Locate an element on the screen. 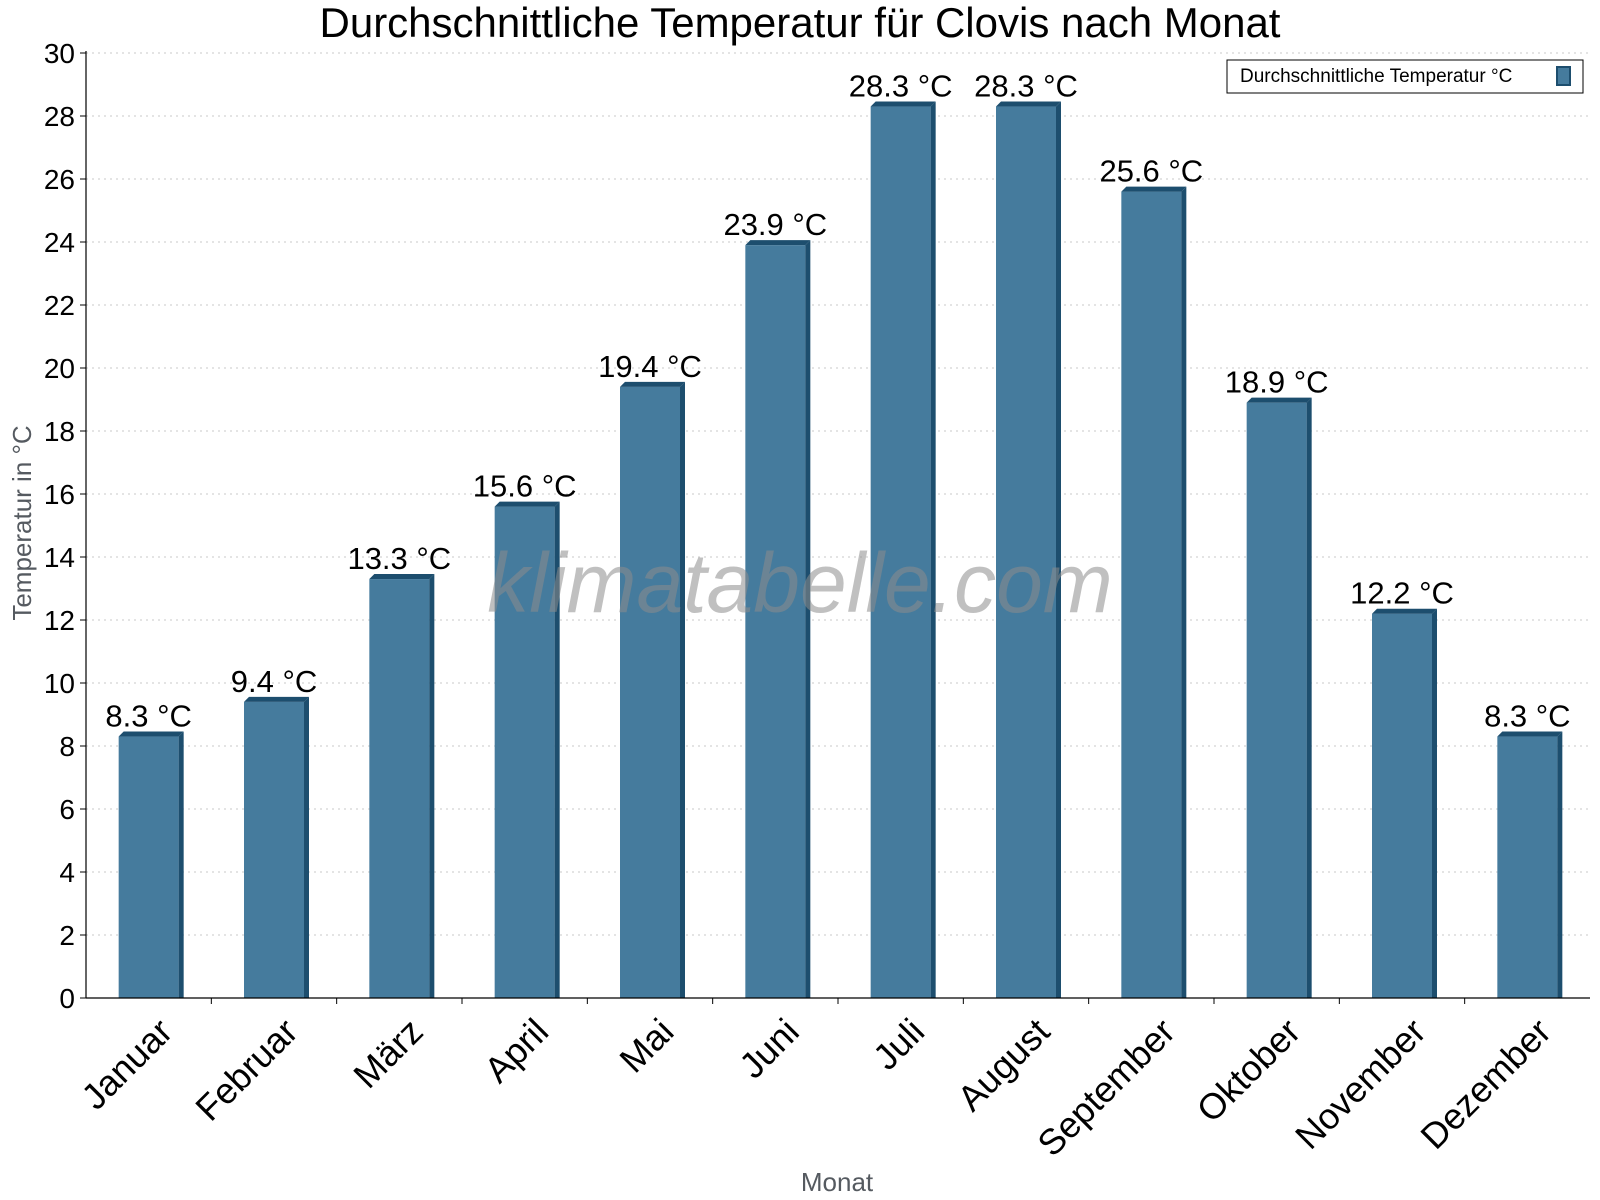 This screenshot has height=1200, width=1600. x-tick-label: November is located at coordinates (1360, 1083).